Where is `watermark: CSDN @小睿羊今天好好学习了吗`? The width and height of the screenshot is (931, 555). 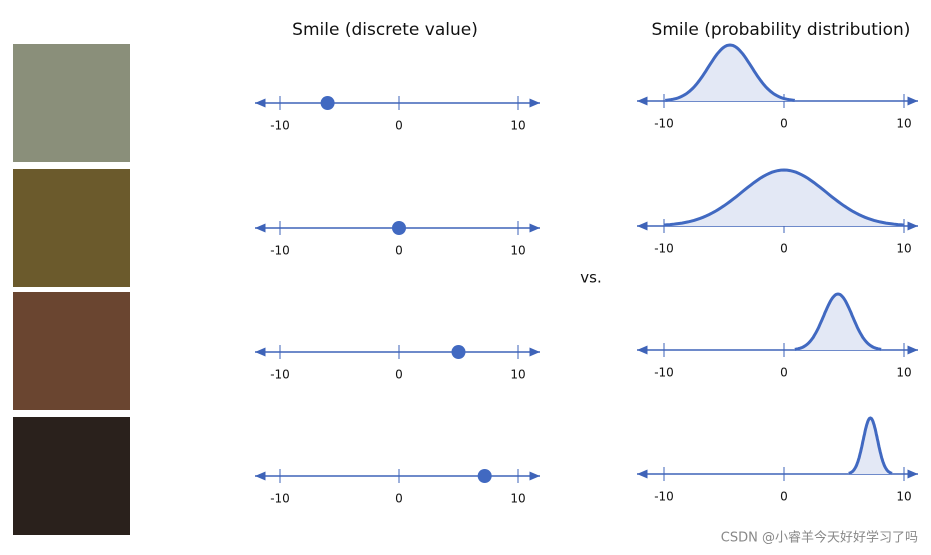 watermark: CSDN @小睿羊今天好好学习了吗 is located at coordinates (819, 538).